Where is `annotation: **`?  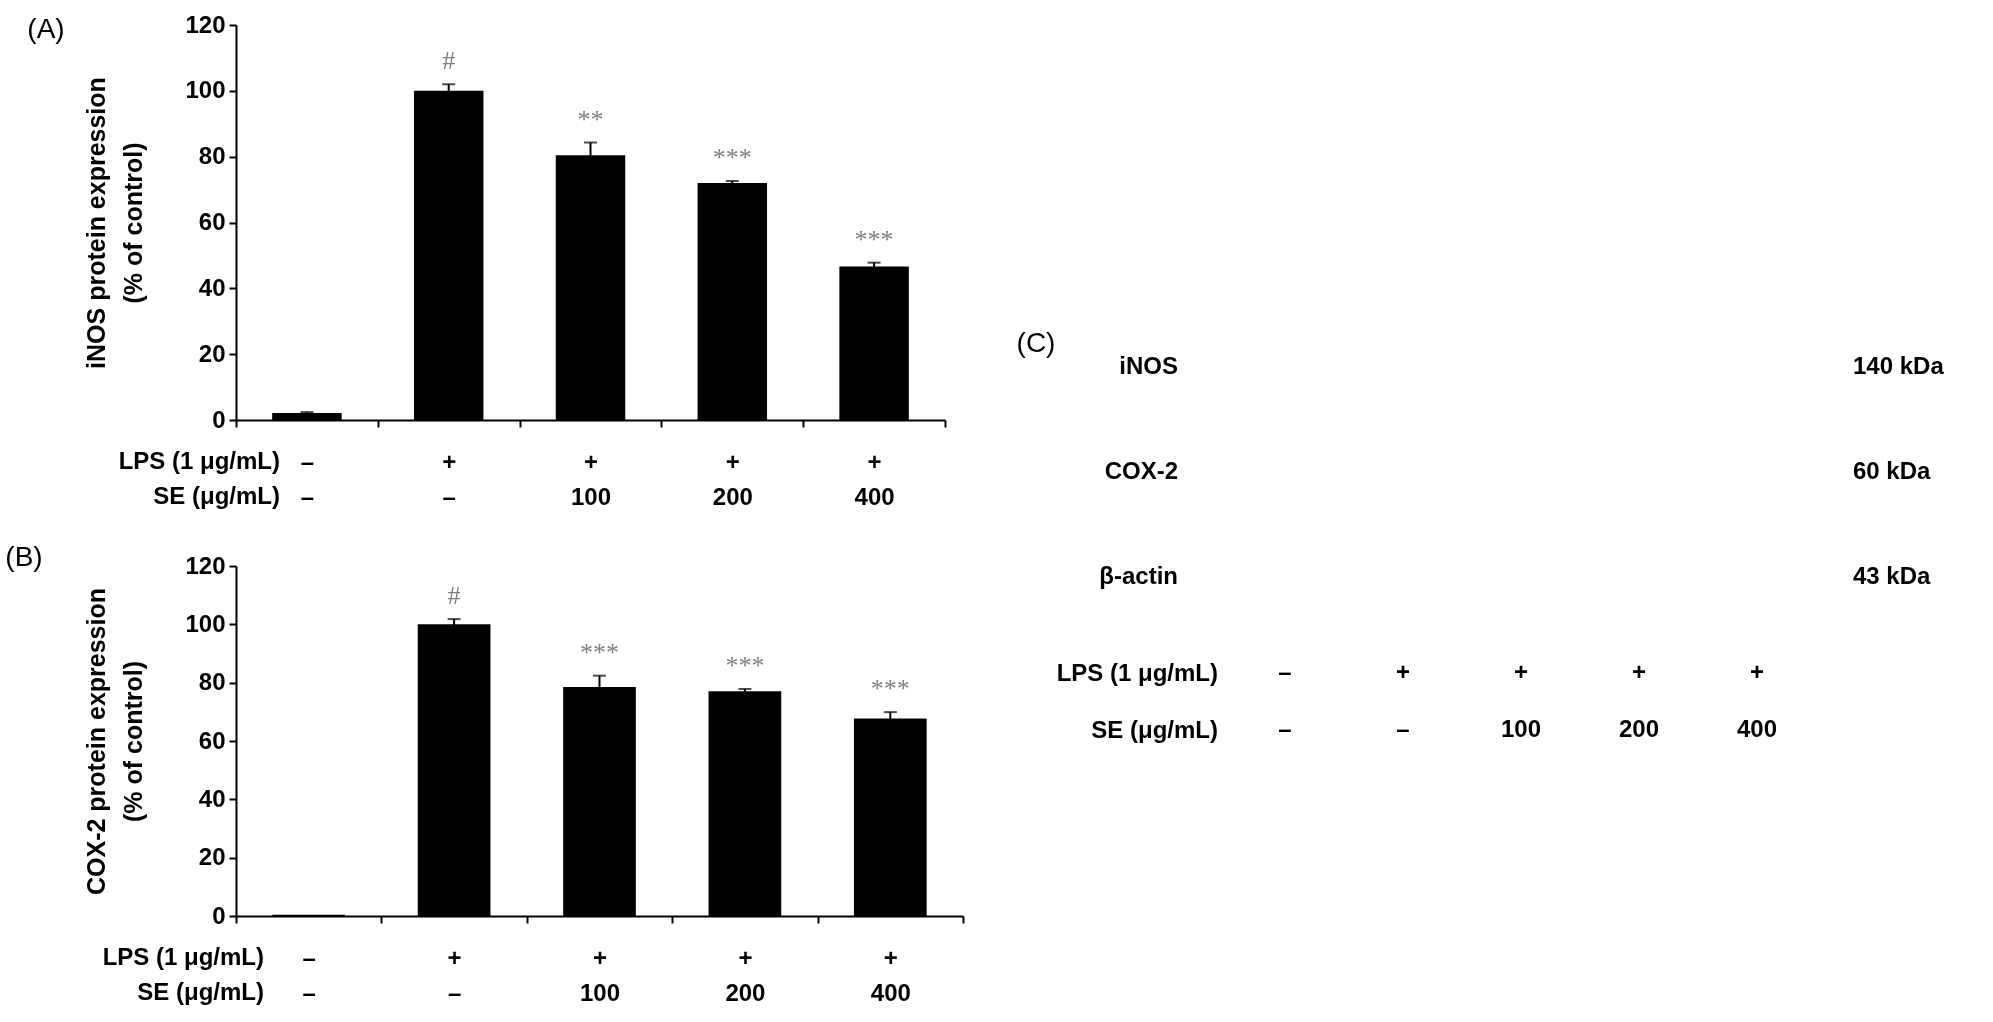
annotation: ** is located at coordinates (590, 119).